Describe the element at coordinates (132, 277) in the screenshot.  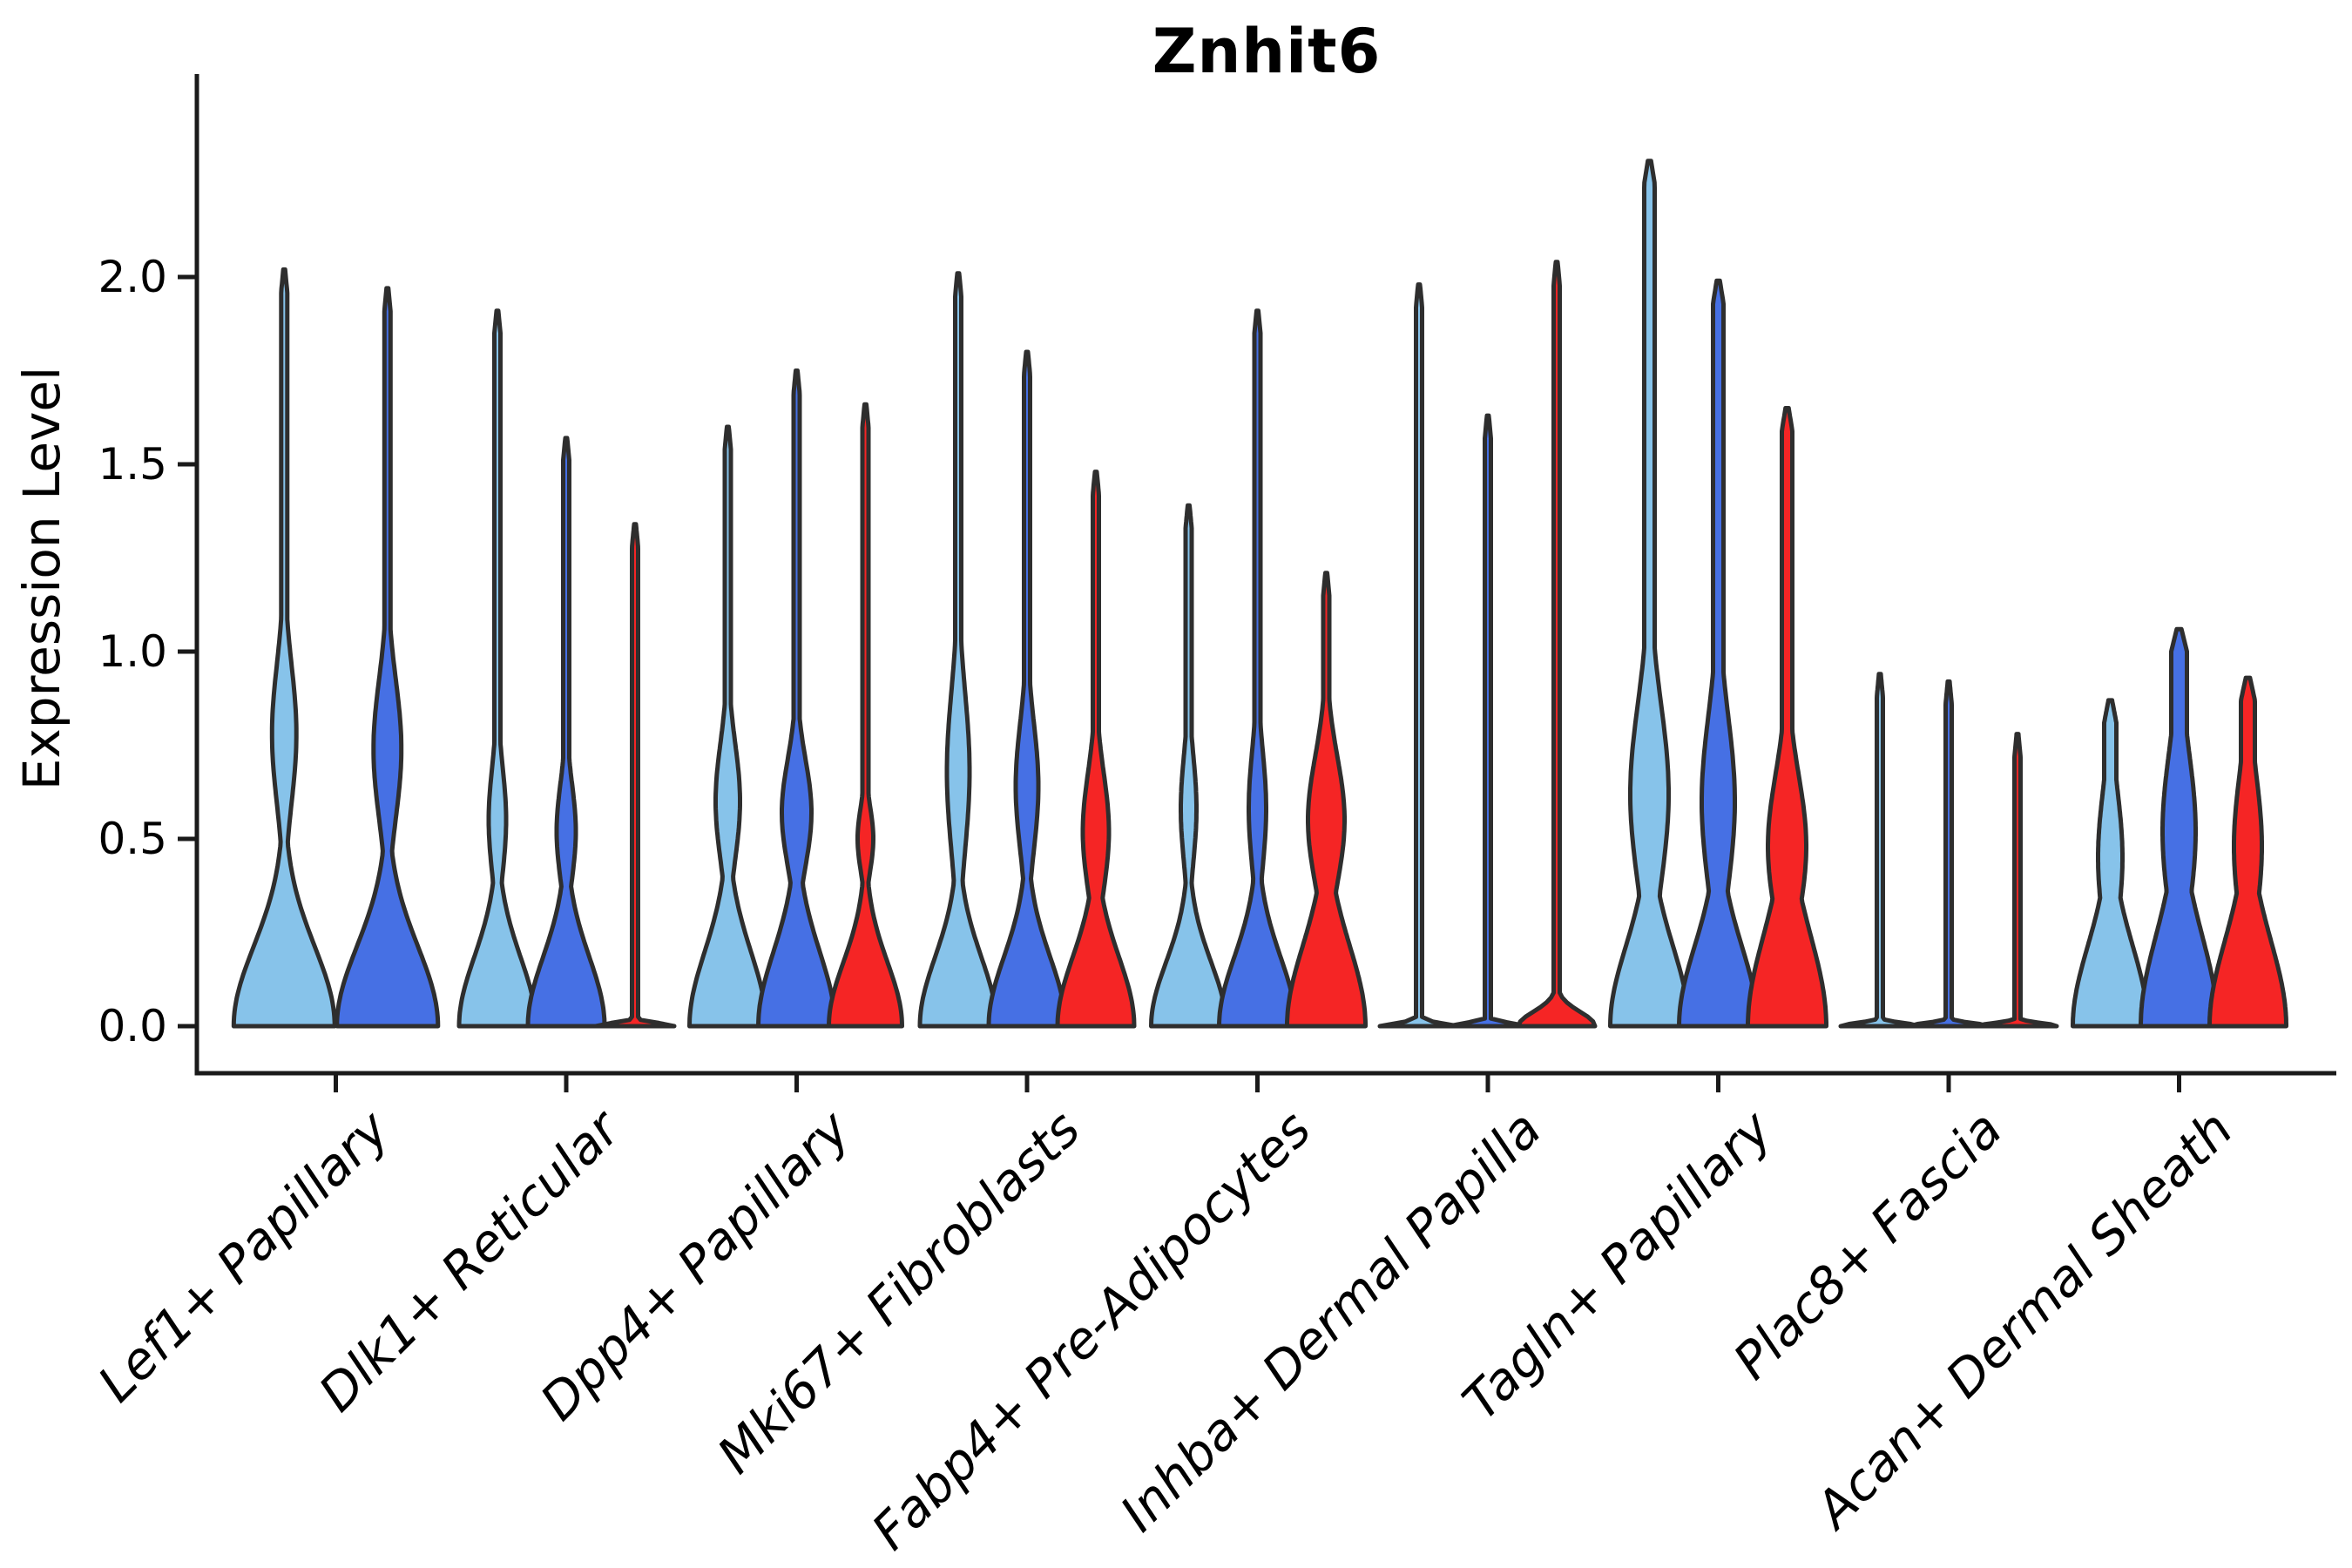
I see `y-tick-label: 2.0` at that location.